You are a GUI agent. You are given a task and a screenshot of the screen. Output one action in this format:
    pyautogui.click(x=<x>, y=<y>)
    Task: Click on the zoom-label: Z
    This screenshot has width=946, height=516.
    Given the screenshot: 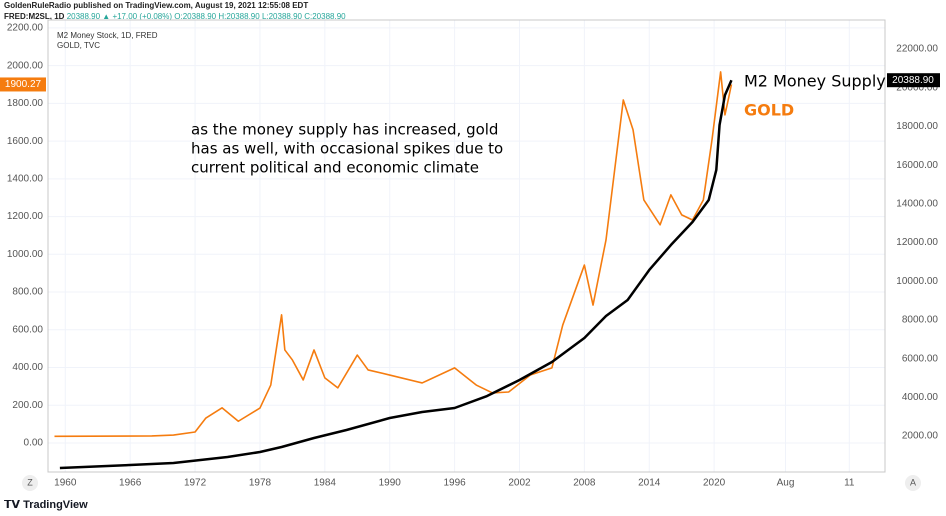 What is the action you would take?
    pyautogui.click(x=30, y=482)
    